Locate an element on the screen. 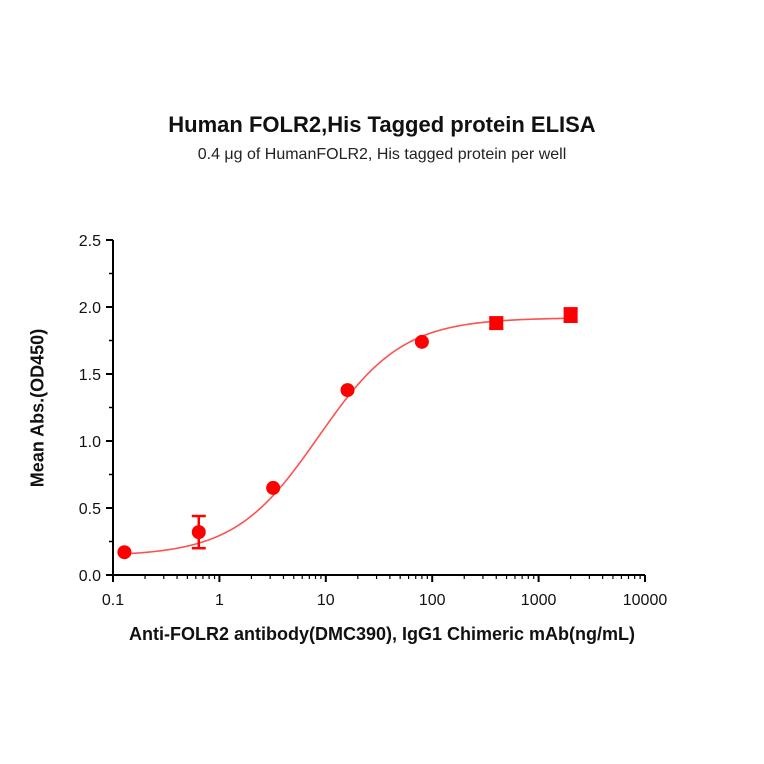  chart-title: Human FOLR2,His Tagged protein ELISA is located at coordinates (382, 124).